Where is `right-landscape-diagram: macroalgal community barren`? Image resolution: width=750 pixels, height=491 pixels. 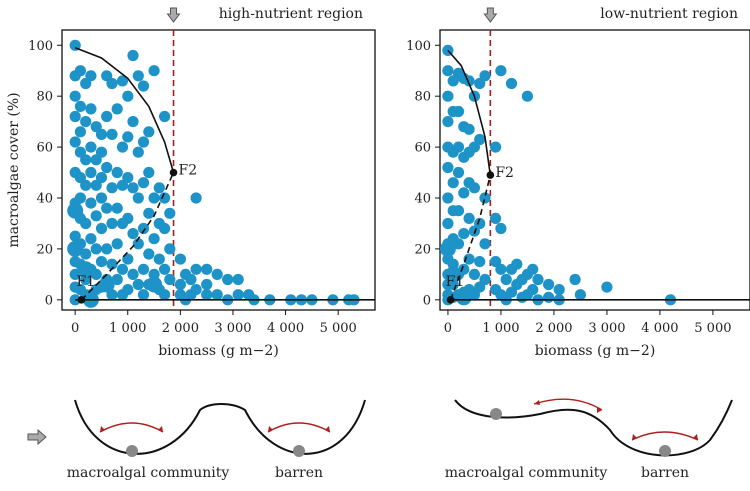 right-landscape-diagram: macroalgal community barren is located at coordinates (589, 439).